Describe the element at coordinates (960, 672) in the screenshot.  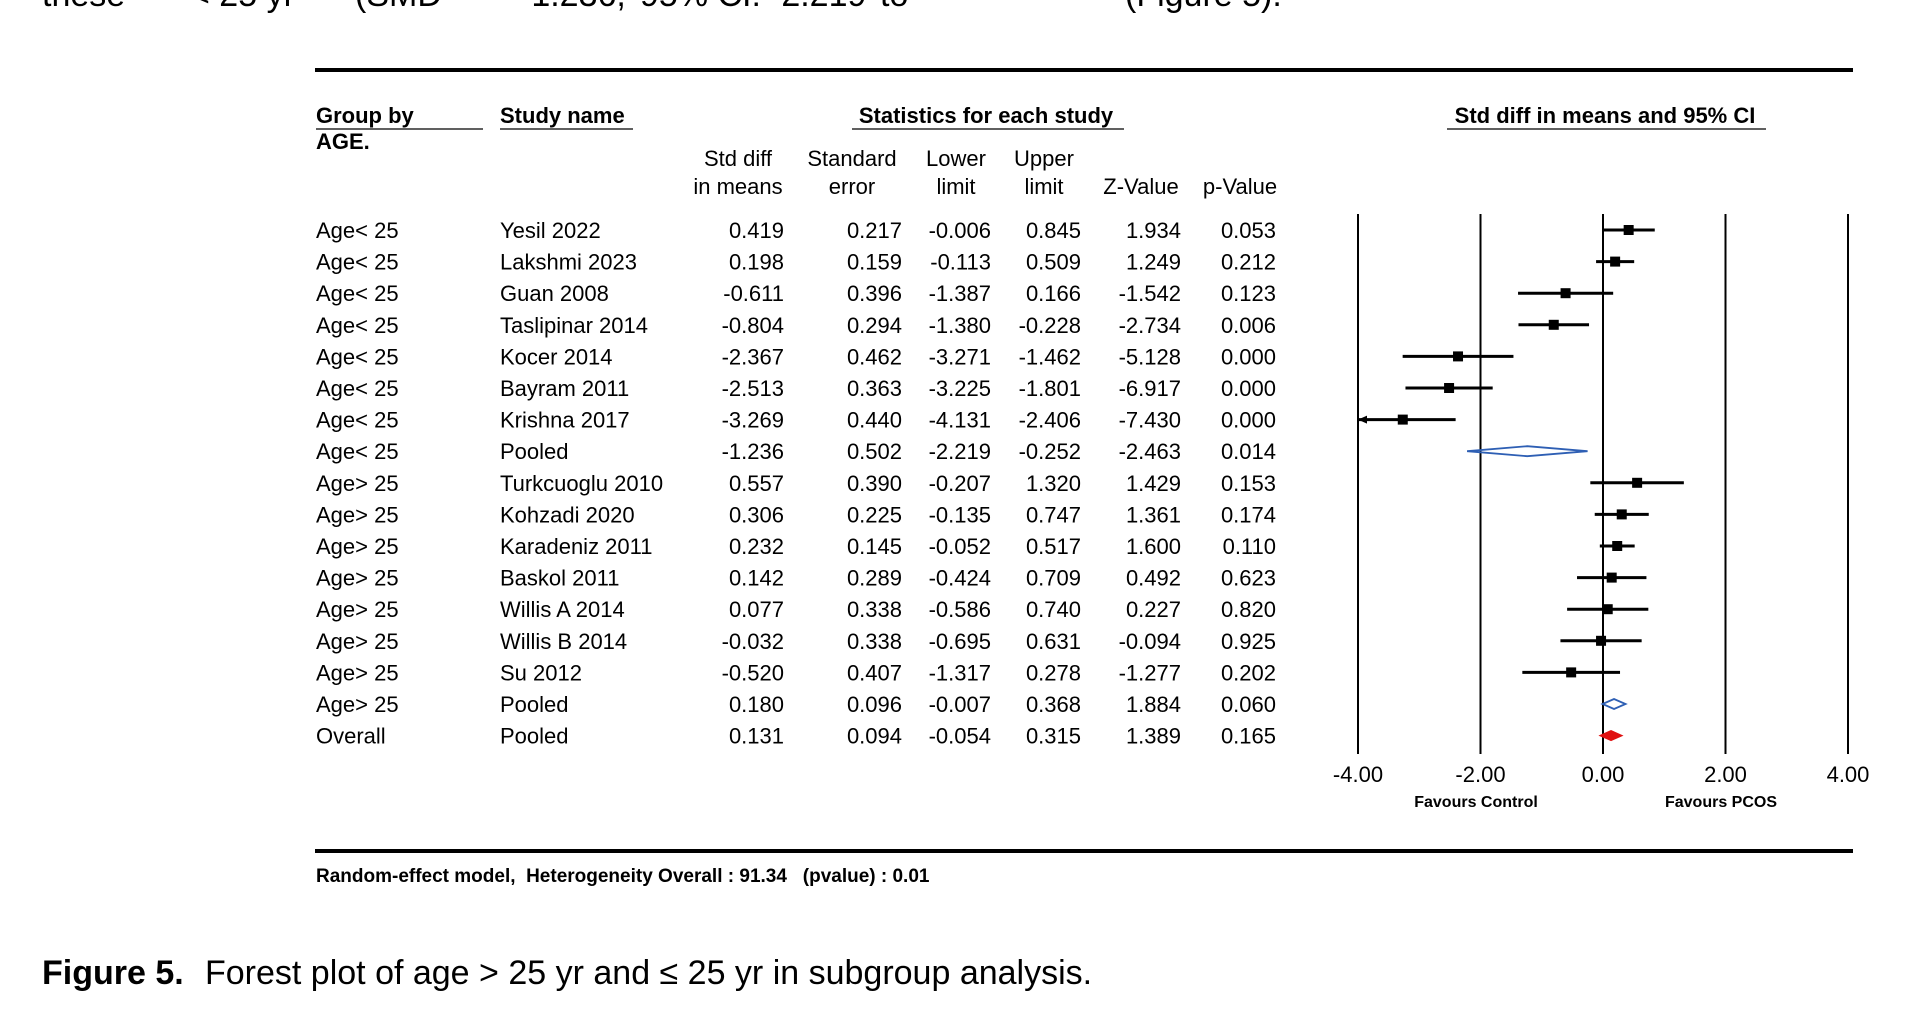
I see `cell-lower: -1.317` at that location.